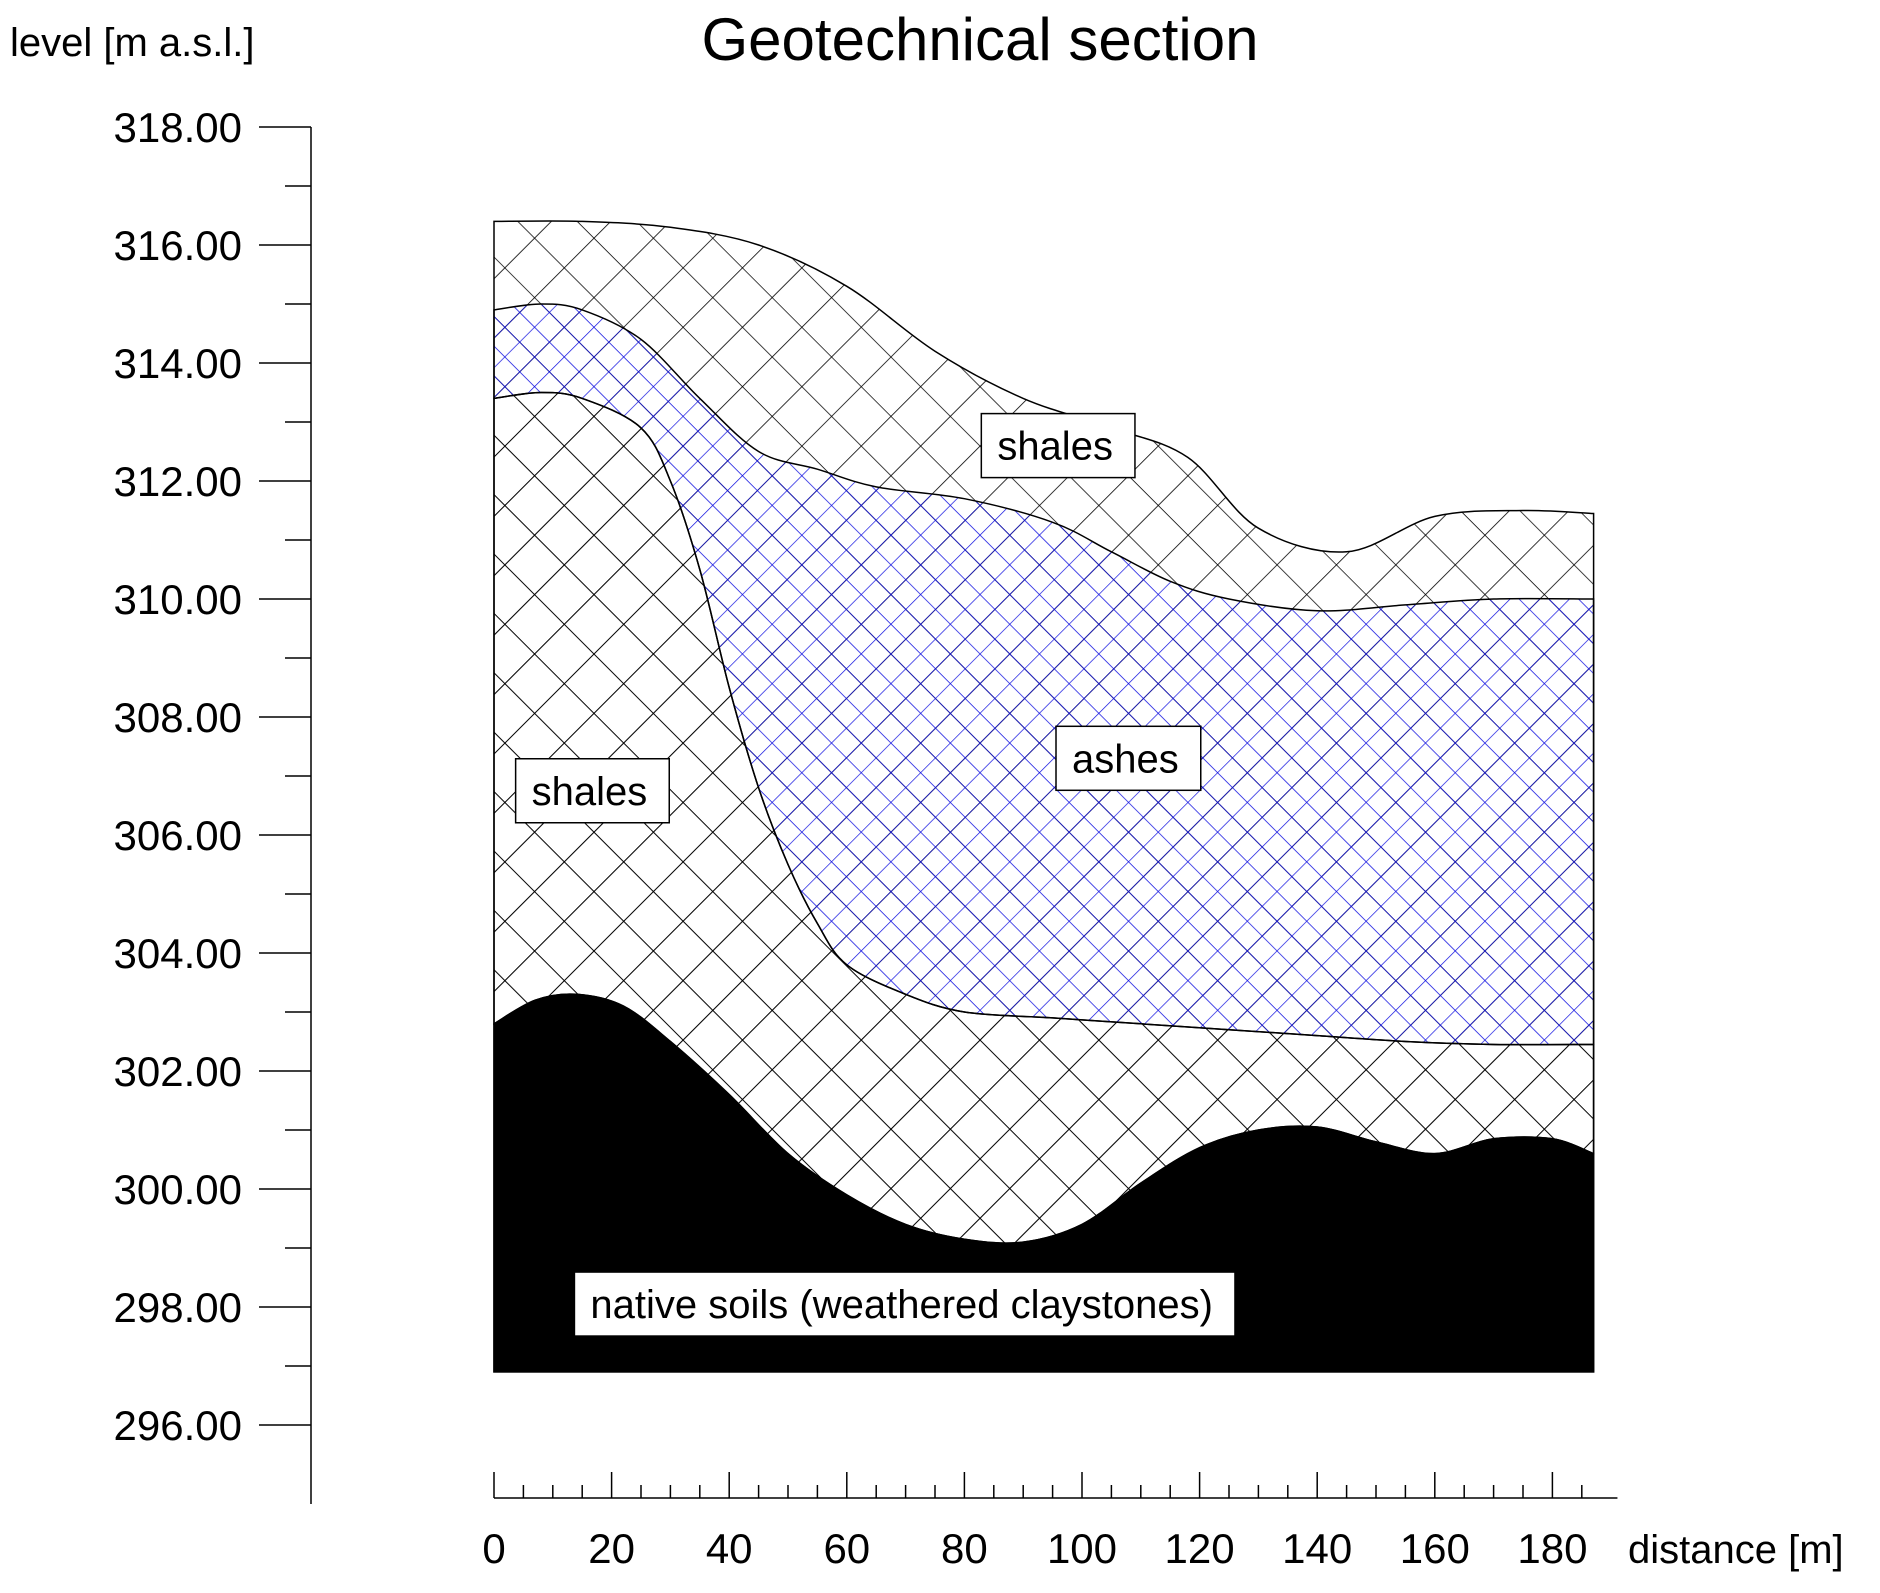  I want to click on upper-shales-label: shales, so click(1058, 445).